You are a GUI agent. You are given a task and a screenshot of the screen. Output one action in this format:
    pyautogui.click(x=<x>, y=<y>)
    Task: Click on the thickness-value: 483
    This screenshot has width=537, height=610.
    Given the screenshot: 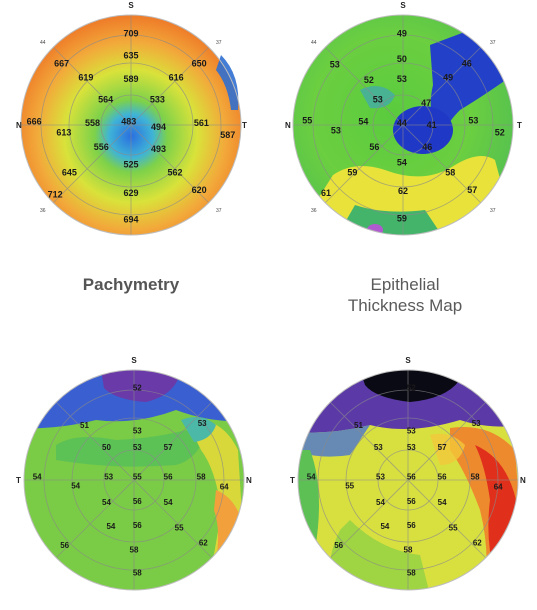 What is the action you would take?
    pyautogui.click(x=128, y=122)
    